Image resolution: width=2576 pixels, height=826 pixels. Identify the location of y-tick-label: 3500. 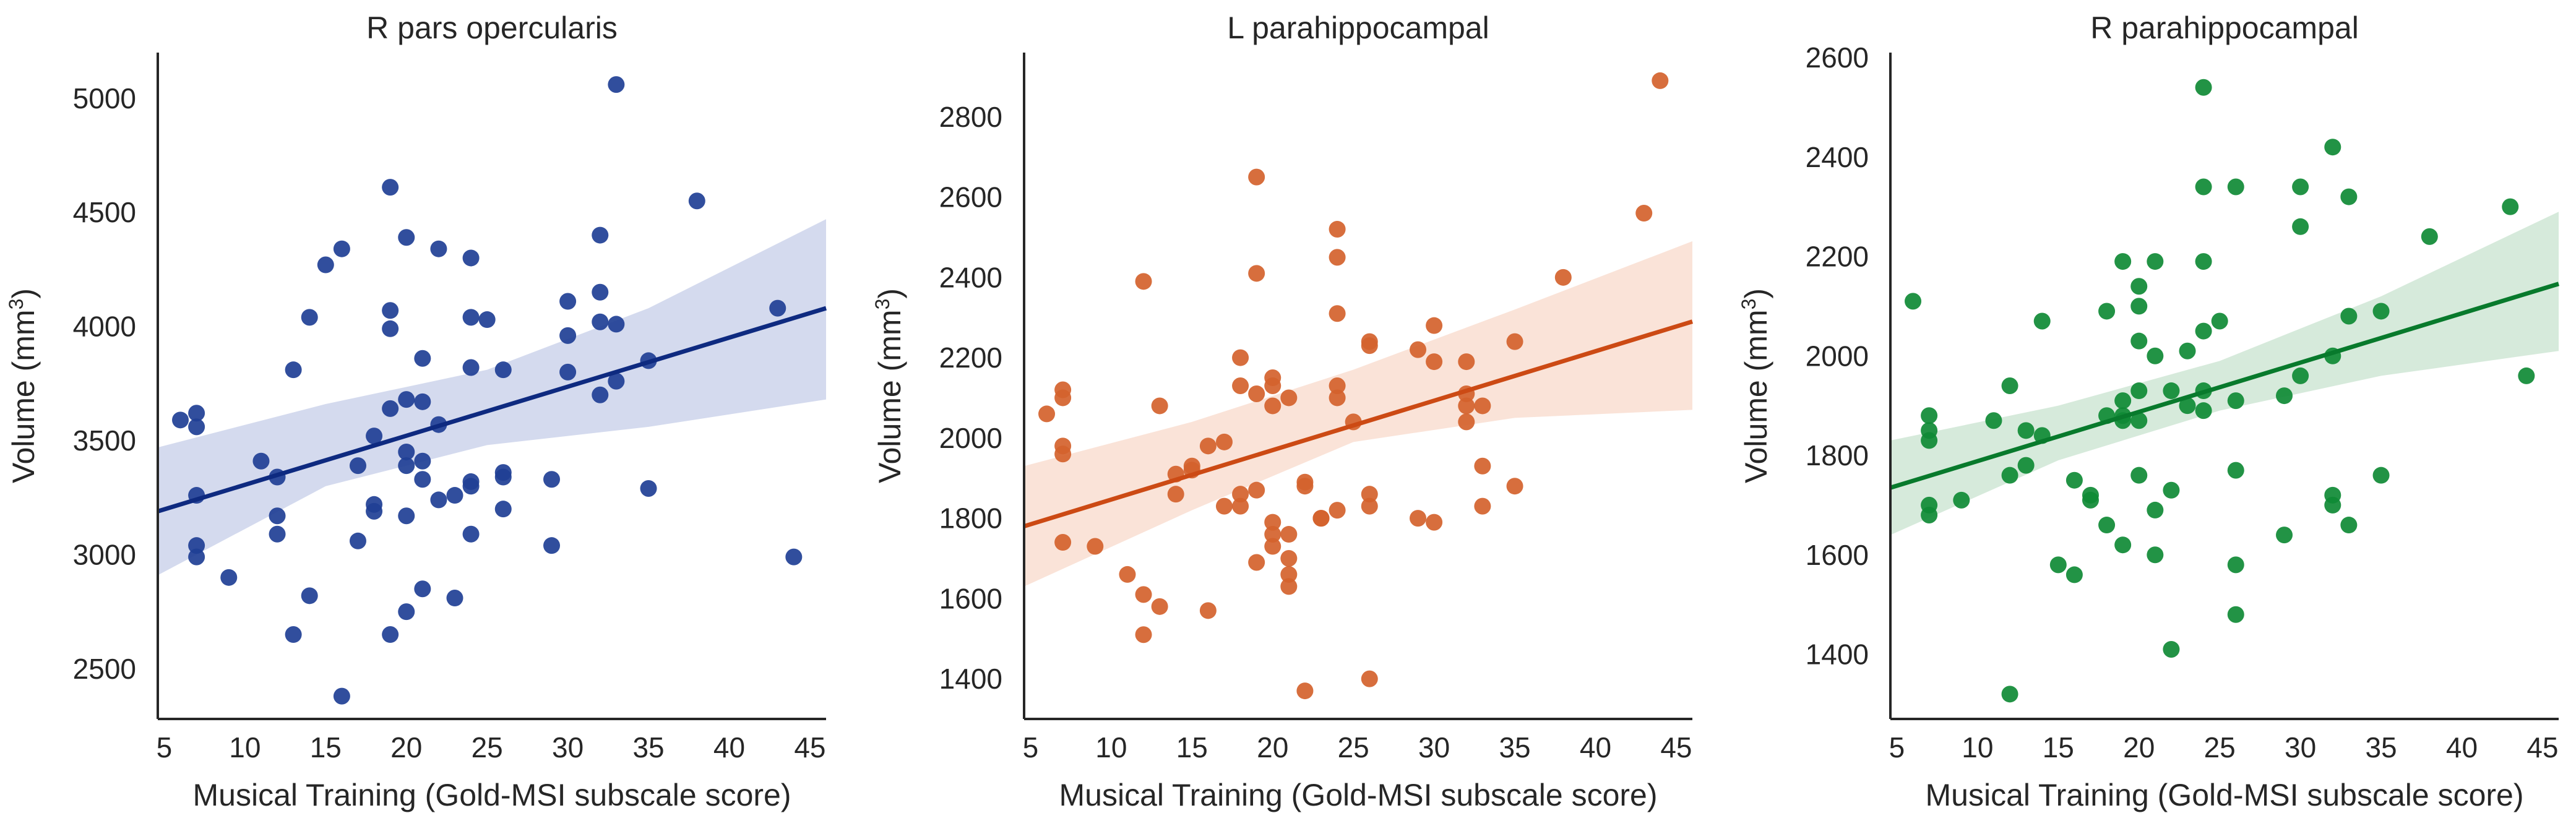
(104, 441).